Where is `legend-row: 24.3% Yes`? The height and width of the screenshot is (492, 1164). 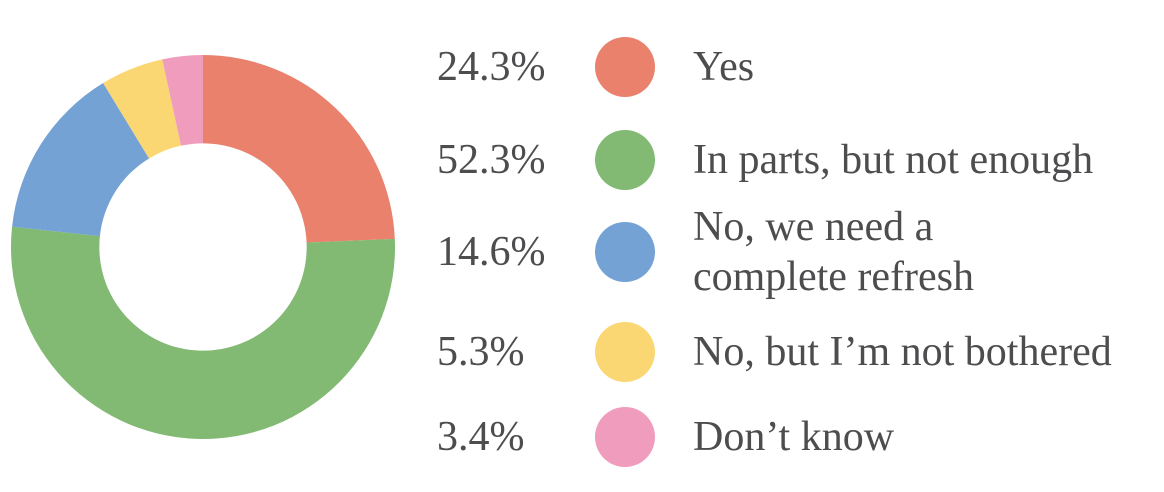 legend-row: 24.3% Yes is located at coordinates (595, 67).